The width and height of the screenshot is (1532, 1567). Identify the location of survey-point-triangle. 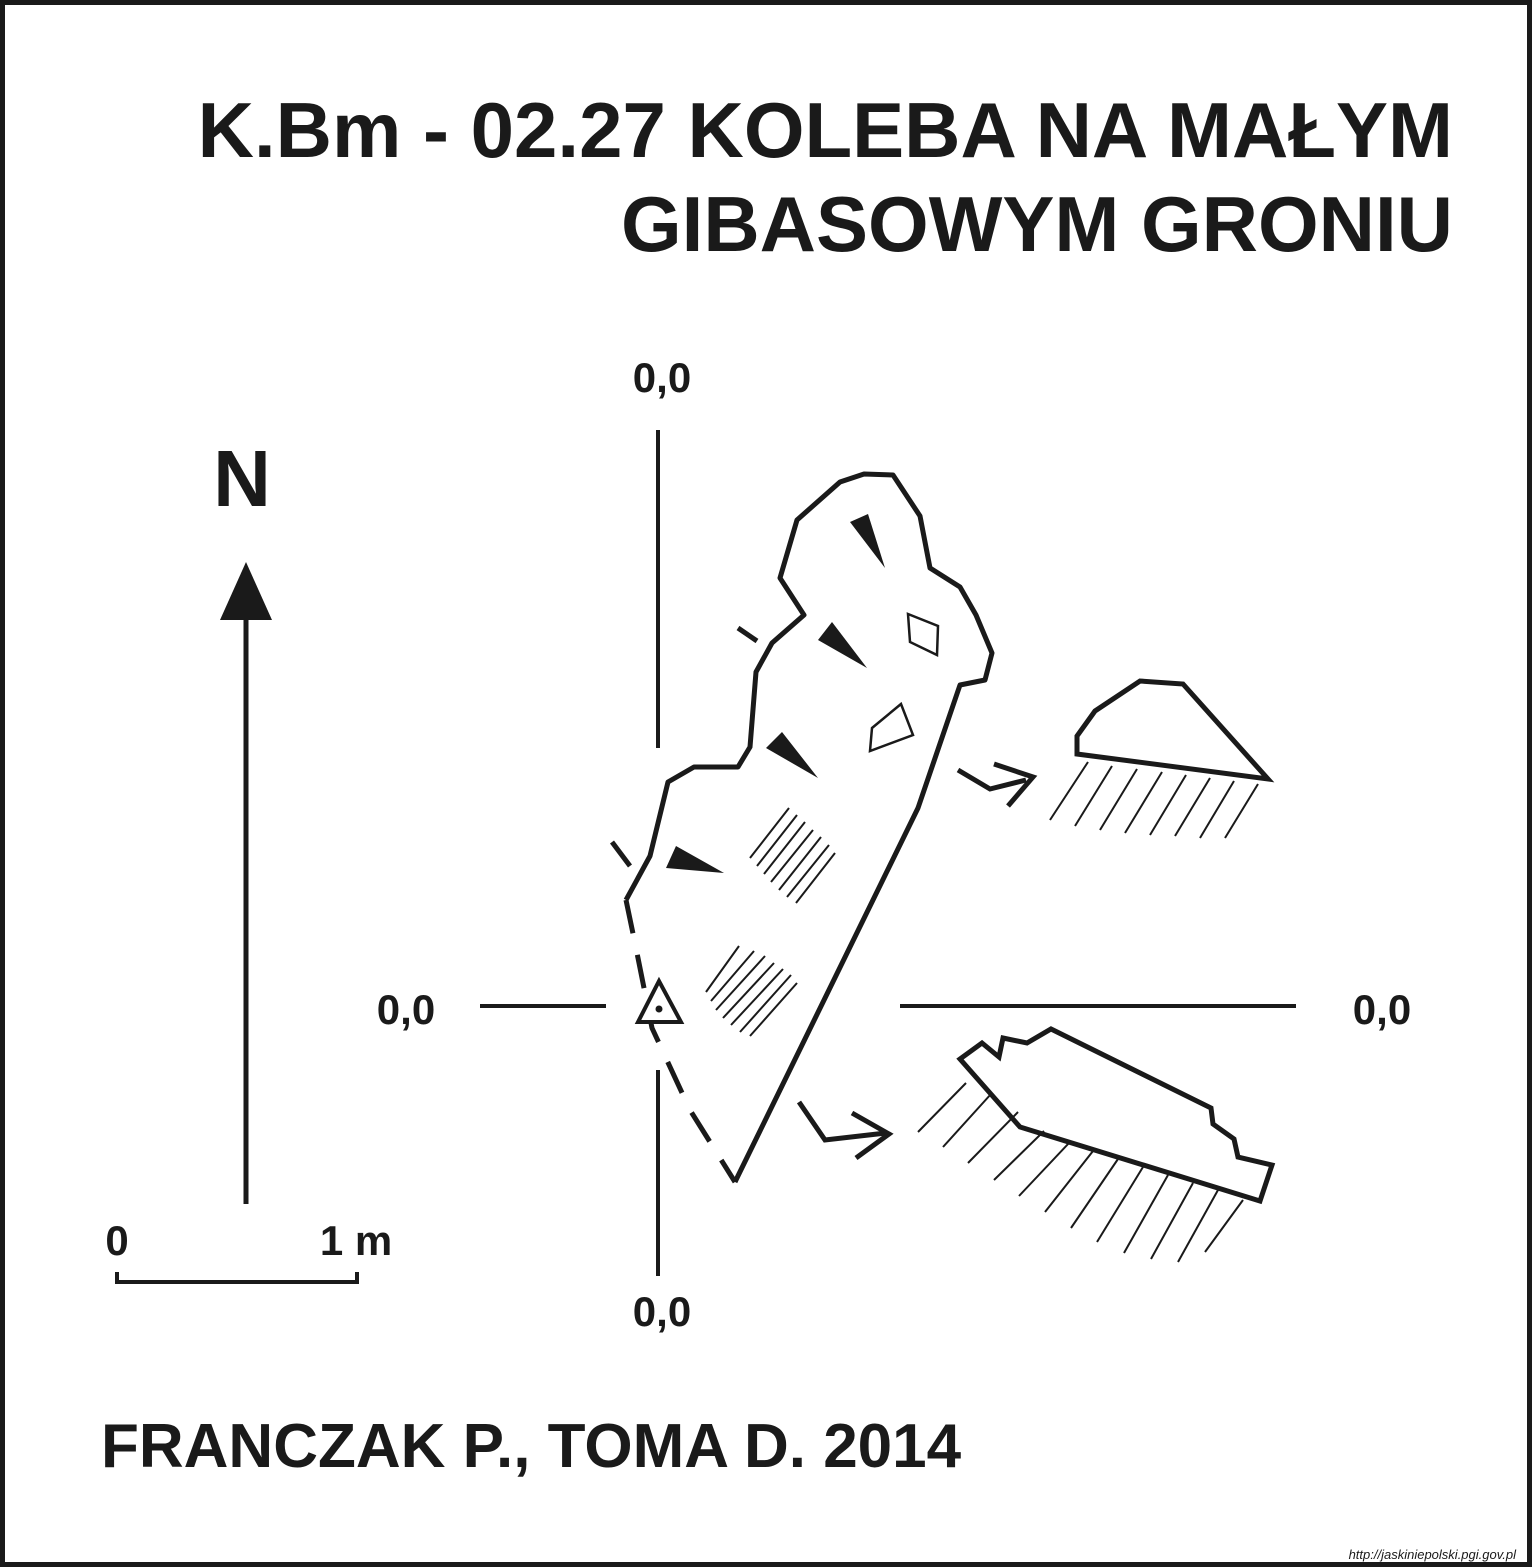
(659, 1000).